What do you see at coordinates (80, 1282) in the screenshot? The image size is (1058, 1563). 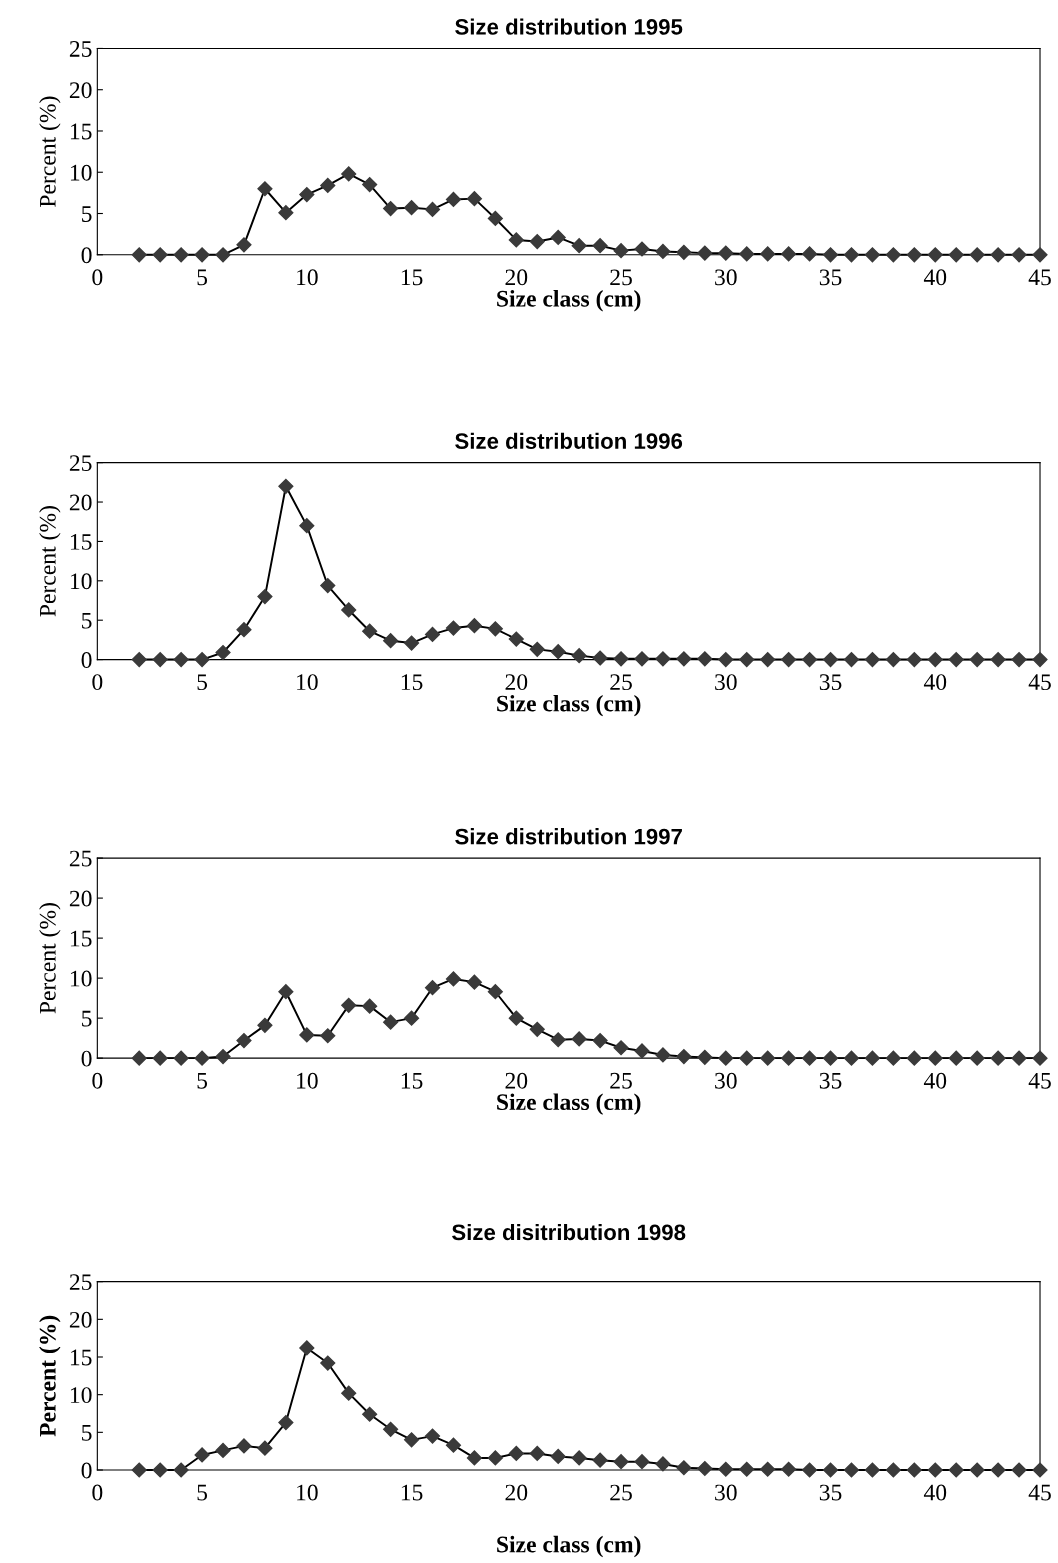 I see `y-tick-label: 25` at bounding box center [80, 1282].